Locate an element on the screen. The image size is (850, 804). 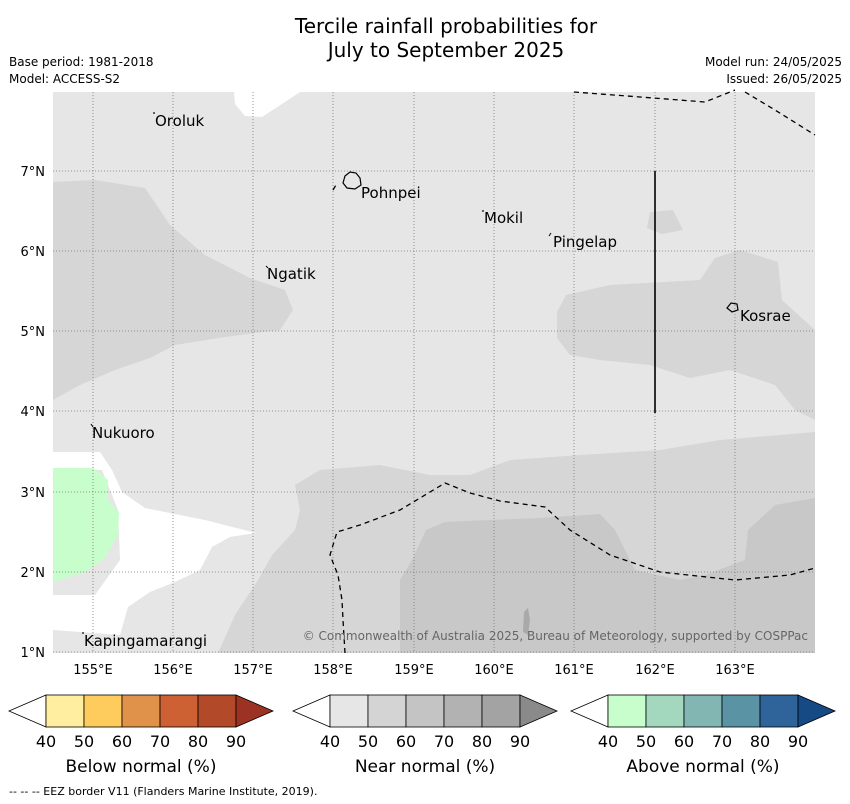
colorbar-below-normal: 40 50 60 70 80 90 Below normal (%) is located at coordinates (141, 735).